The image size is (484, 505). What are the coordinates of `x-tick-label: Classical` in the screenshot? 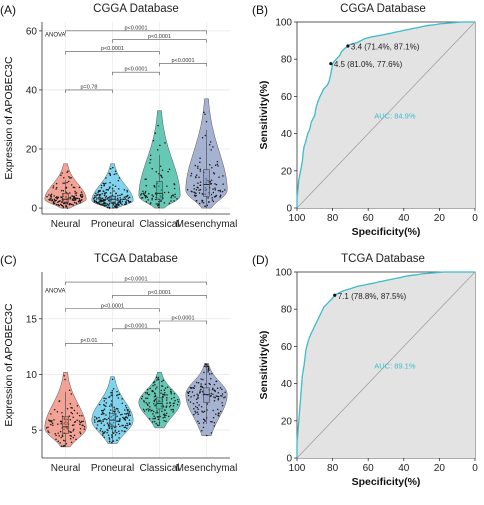 It's located at (159, 224).